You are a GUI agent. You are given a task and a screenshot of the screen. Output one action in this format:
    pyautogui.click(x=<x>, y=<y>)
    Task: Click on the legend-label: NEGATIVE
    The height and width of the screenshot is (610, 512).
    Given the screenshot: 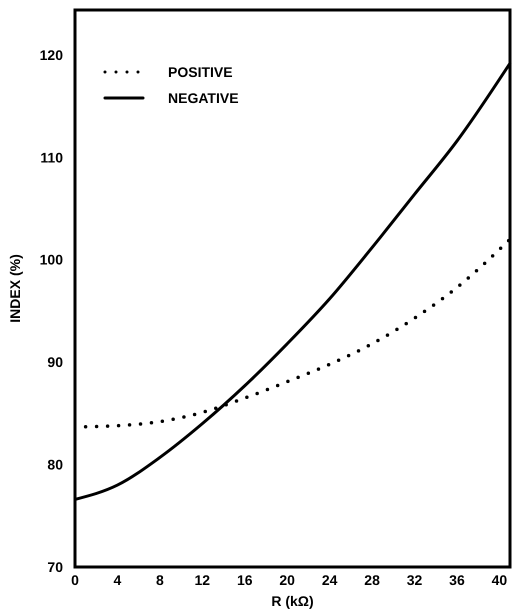 What is the action you would take?
    pyautogui.click(x=203, y=98)
    